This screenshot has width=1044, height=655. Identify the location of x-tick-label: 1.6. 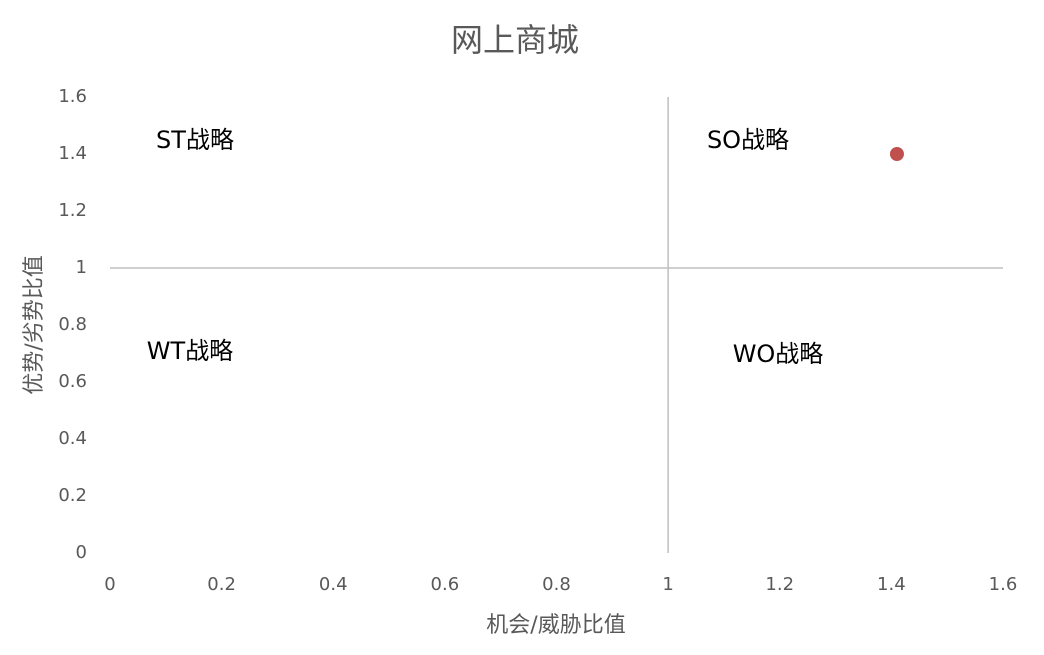
(1003, 584).